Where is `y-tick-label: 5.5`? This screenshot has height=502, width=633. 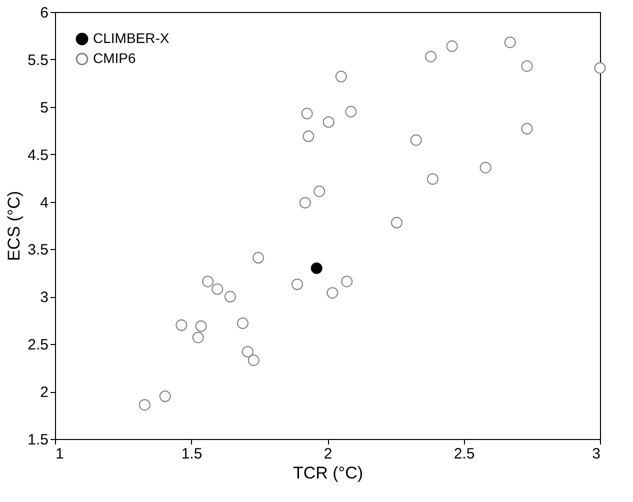 y-tick-label: 5.5 is located at coordinates (38, 60).